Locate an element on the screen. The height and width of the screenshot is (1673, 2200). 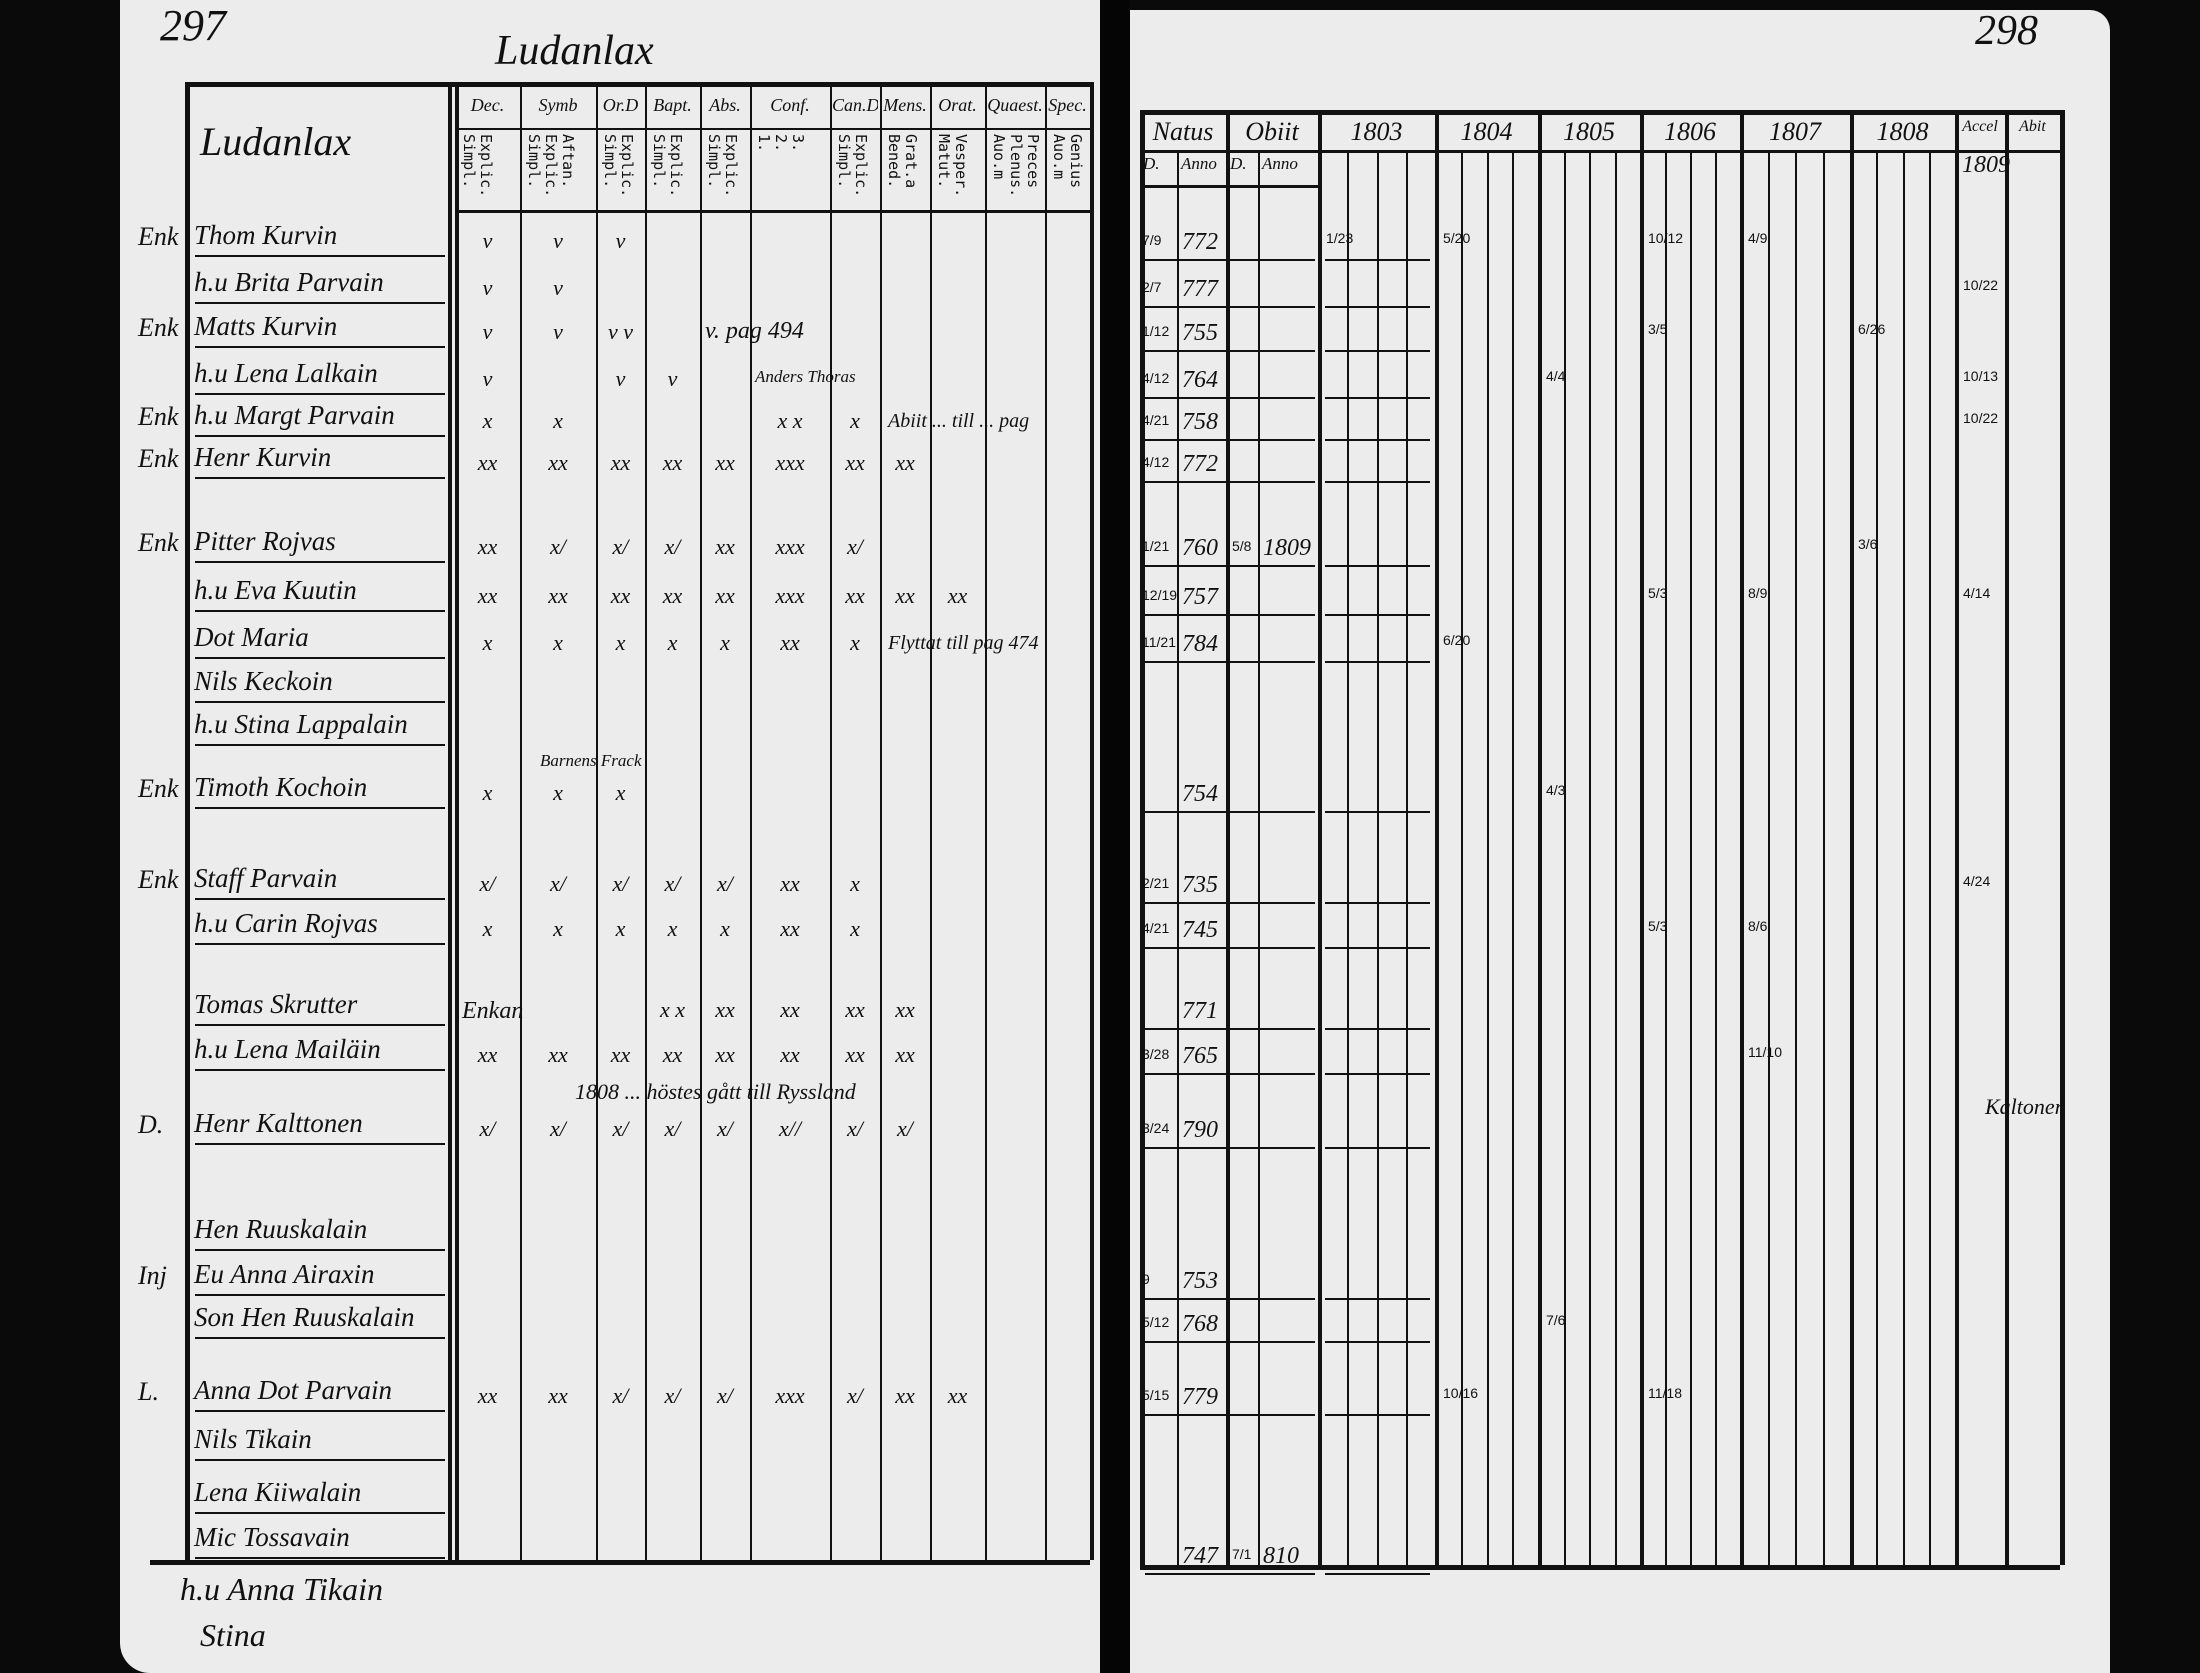
subcolumn-header: D. is located at coordinates (1151, 163).